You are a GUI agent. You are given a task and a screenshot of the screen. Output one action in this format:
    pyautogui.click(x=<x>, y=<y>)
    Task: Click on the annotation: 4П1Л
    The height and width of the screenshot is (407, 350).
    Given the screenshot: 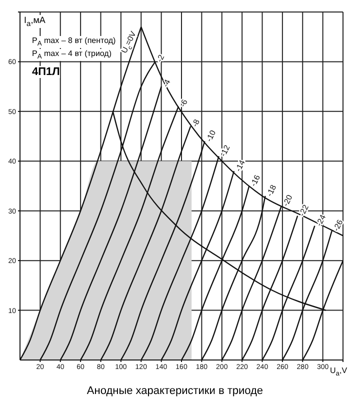 What is the action you would take?
    pyautogui.click(x=46, y=72)
    